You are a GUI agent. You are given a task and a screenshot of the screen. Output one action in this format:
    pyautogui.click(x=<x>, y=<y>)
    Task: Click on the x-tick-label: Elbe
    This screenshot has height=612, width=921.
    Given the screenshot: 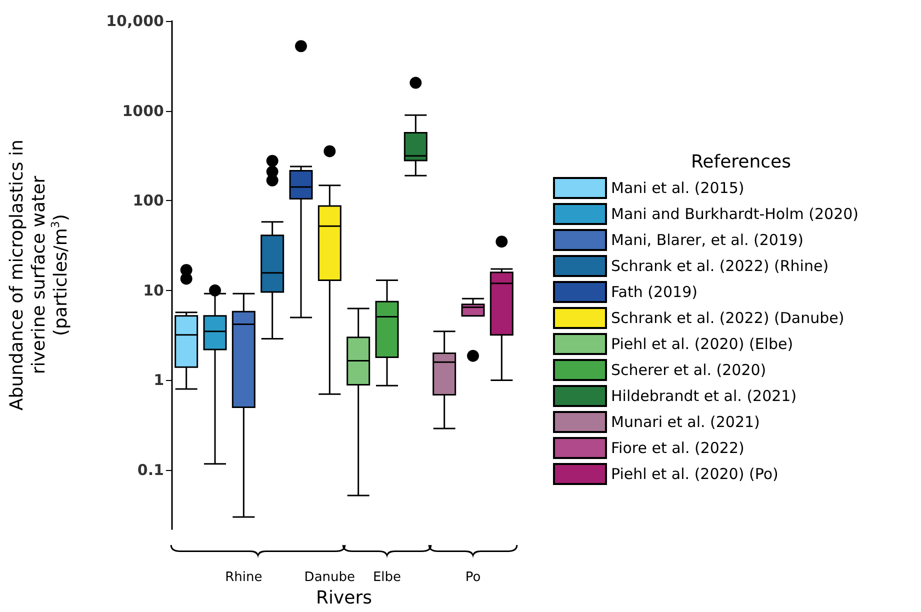 What is the action you would take?
    pyautogui.click(x=387, y=578)
    